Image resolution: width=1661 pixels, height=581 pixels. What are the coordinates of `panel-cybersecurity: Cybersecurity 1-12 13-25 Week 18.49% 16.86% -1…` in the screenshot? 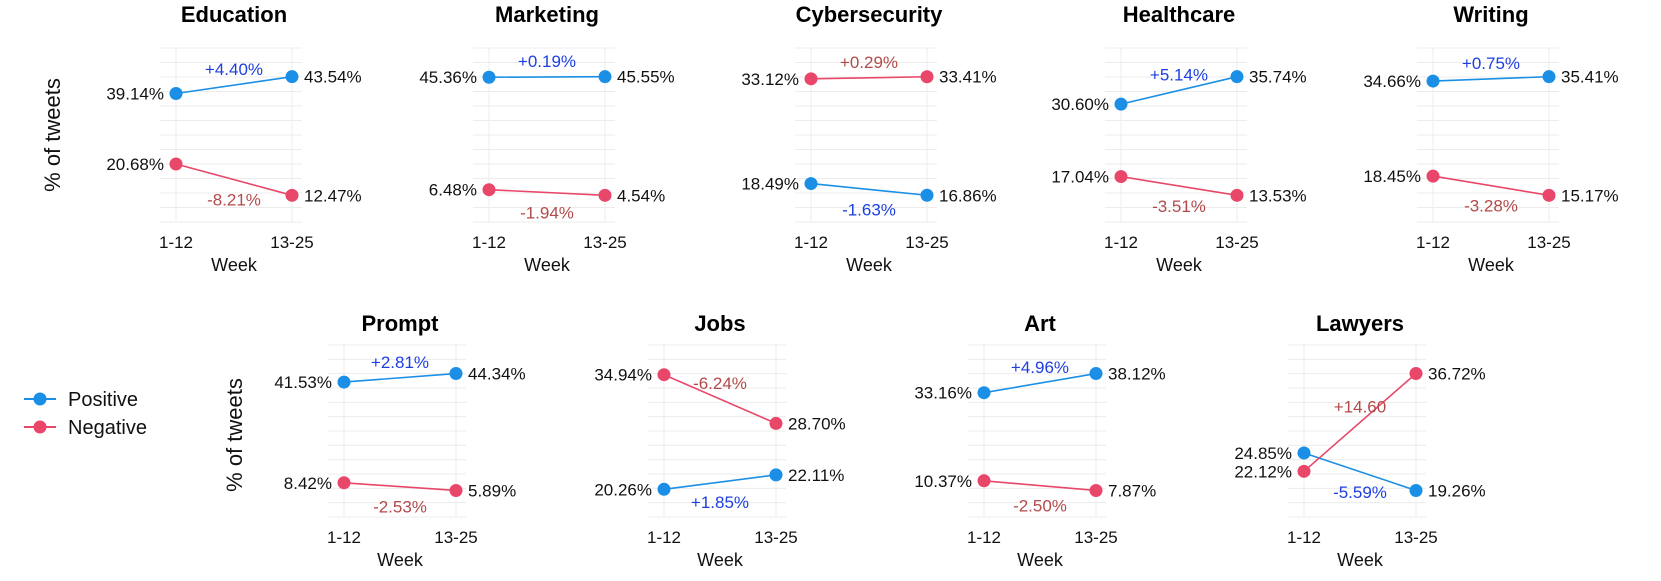 It's located at (868, 138).